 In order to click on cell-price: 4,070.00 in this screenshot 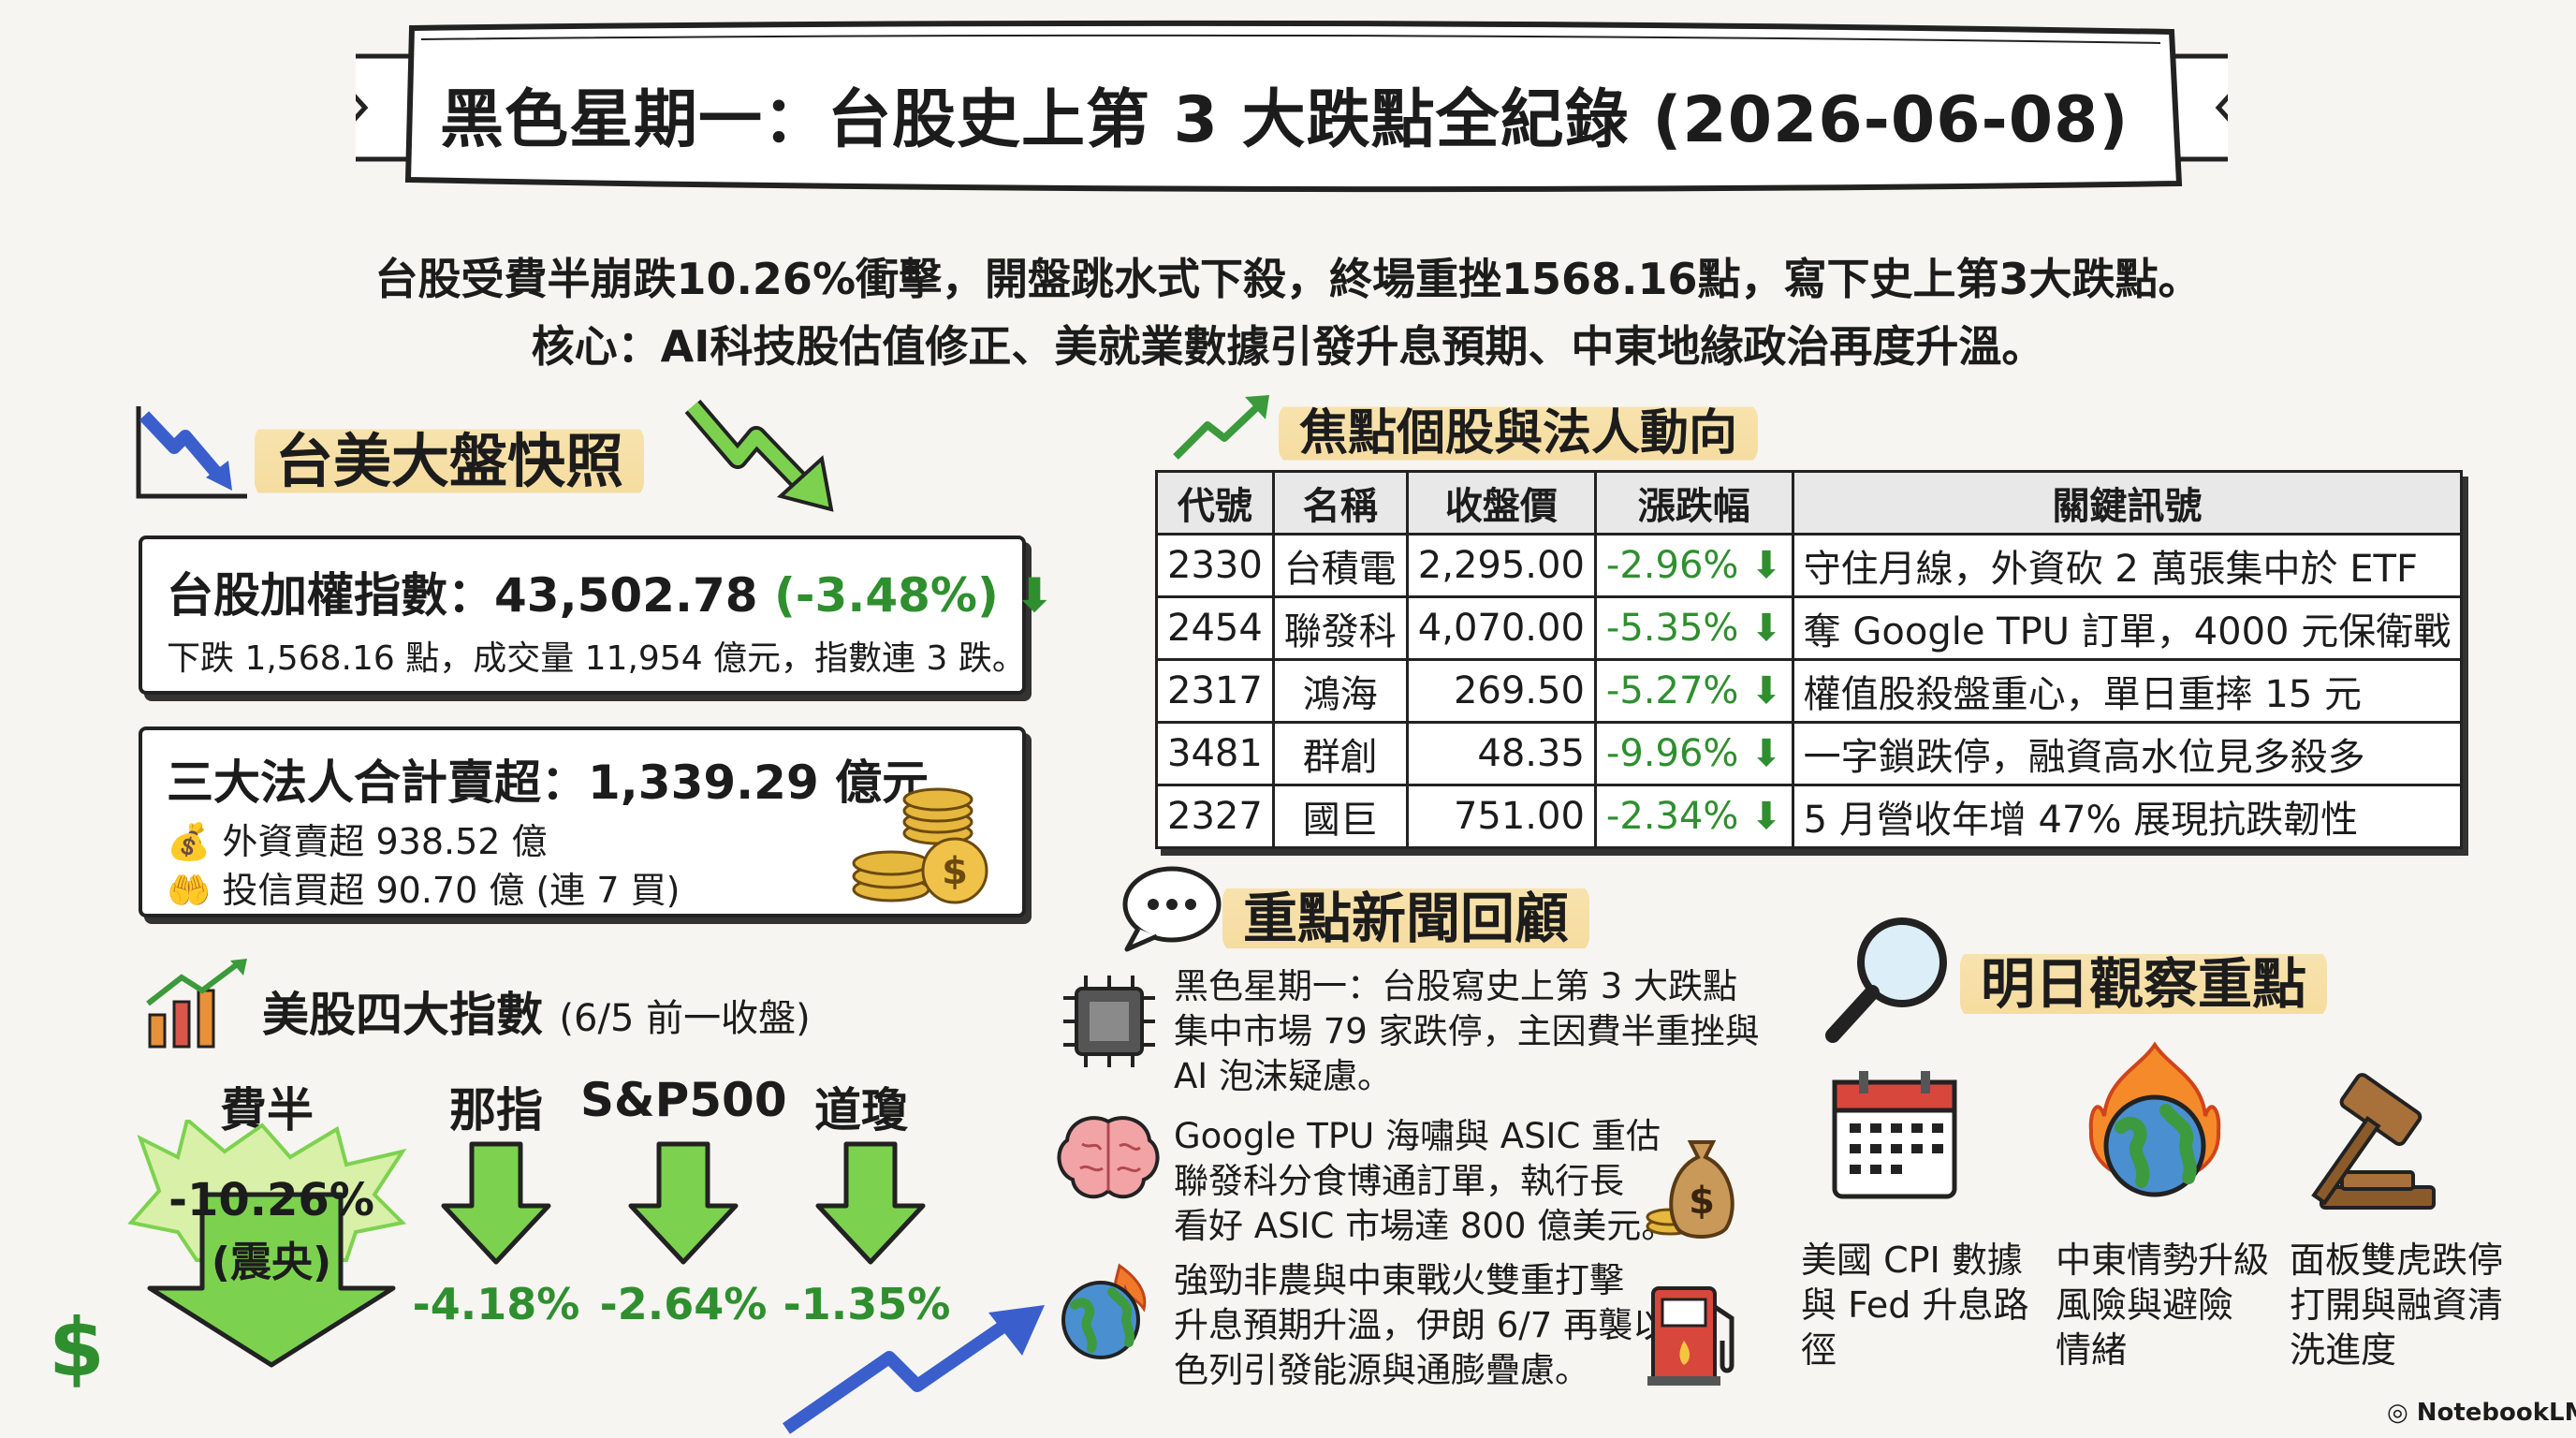, I will do `click(1501, 628)`.